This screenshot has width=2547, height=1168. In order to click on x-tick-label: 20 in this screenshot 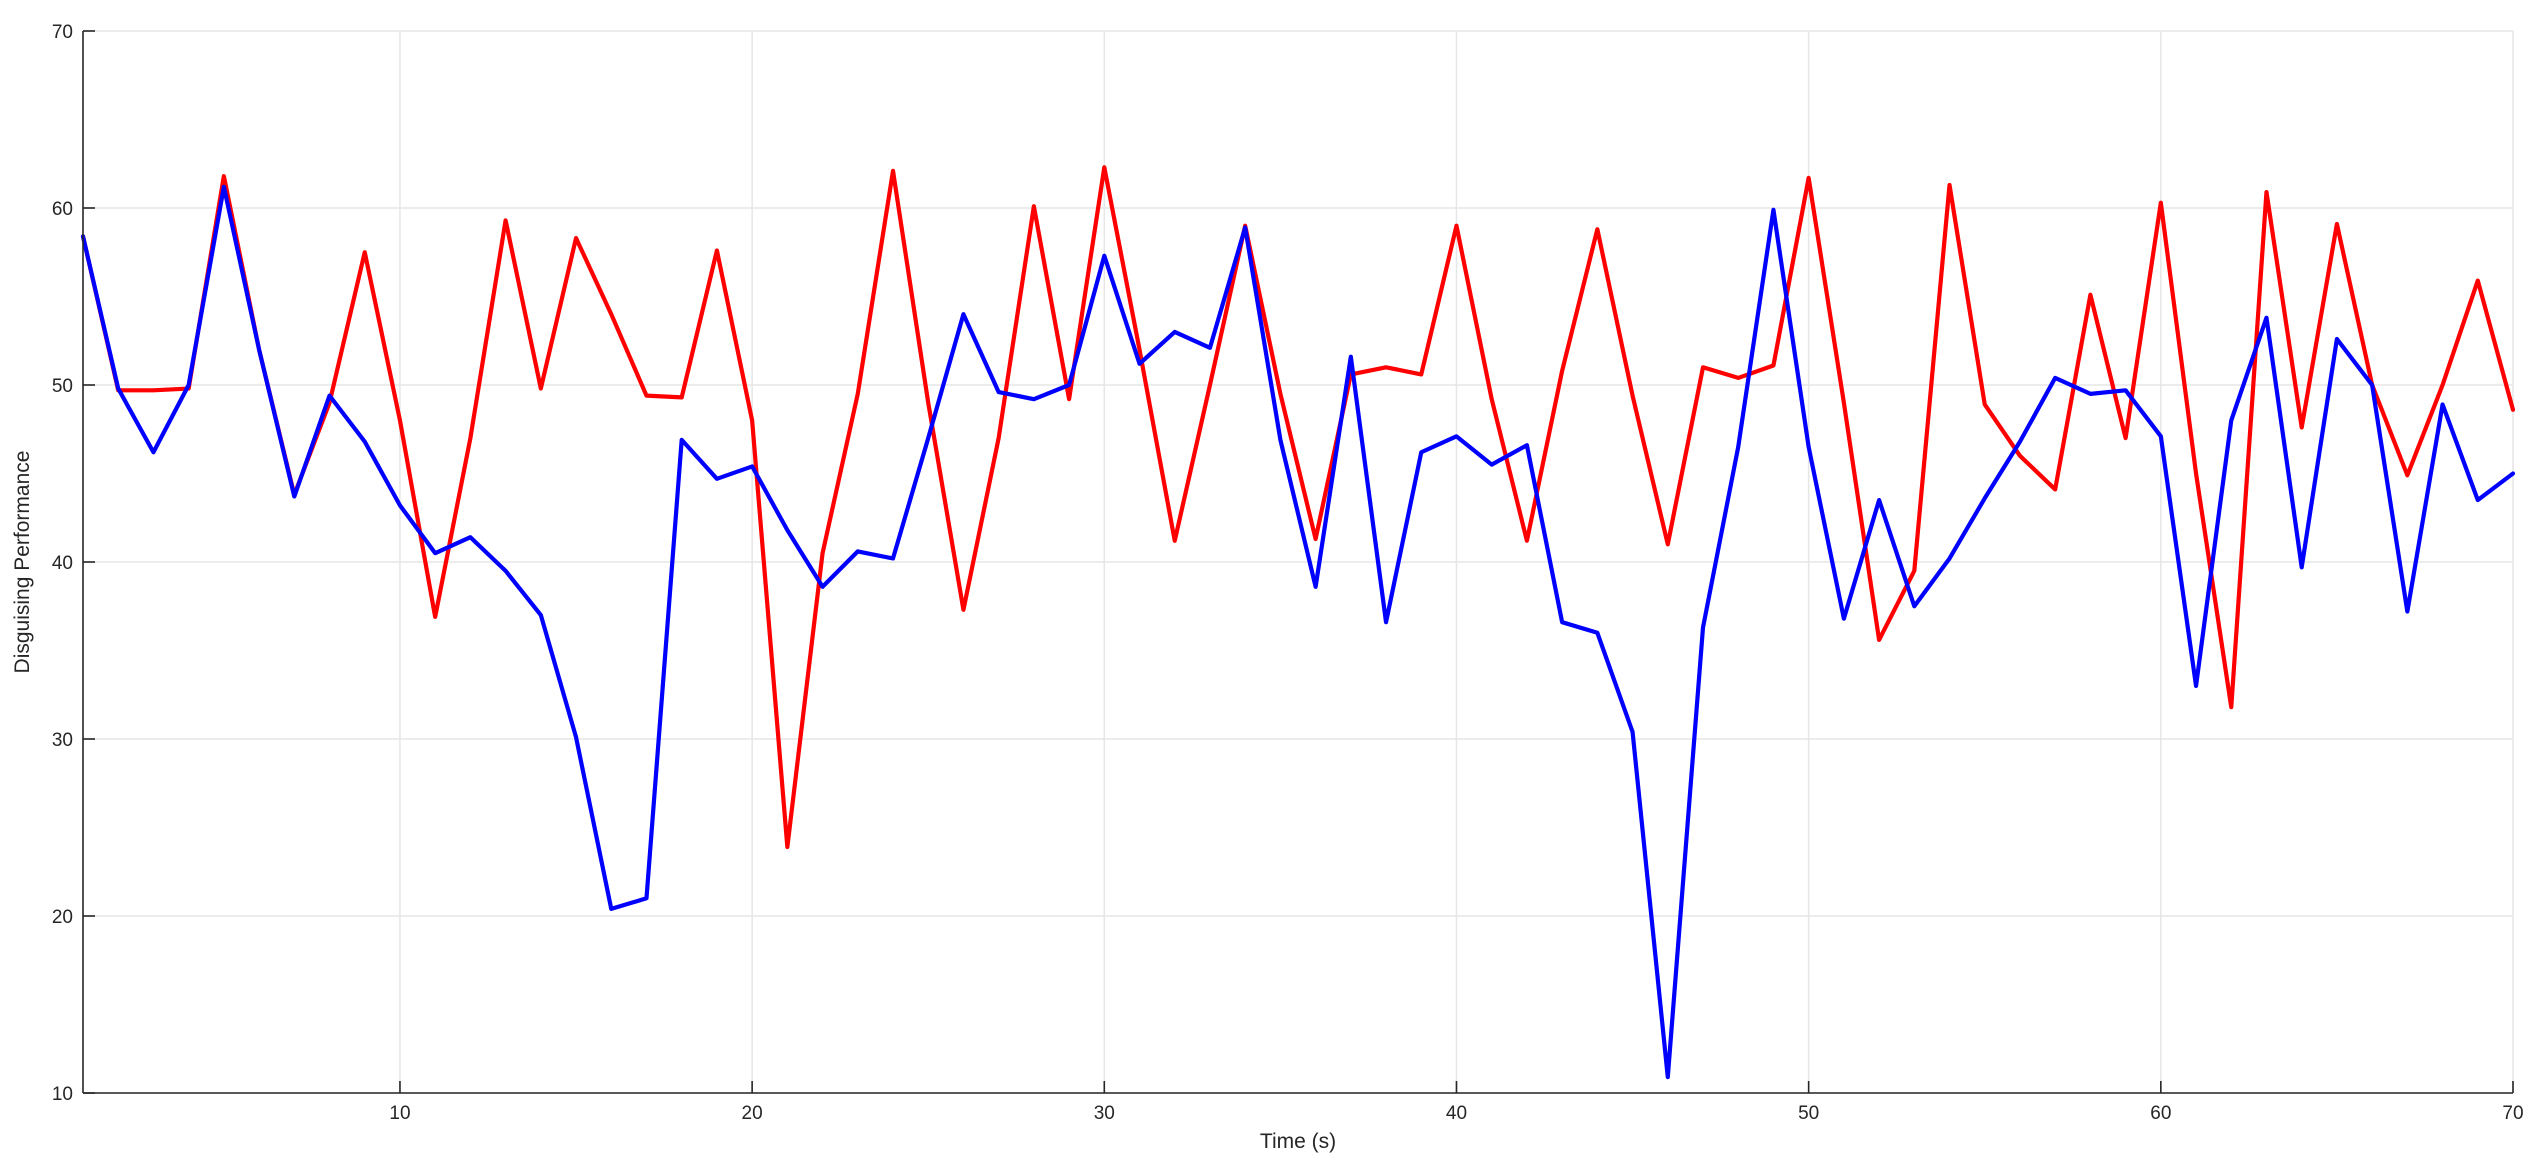, I will do `click(752, 1113)`.